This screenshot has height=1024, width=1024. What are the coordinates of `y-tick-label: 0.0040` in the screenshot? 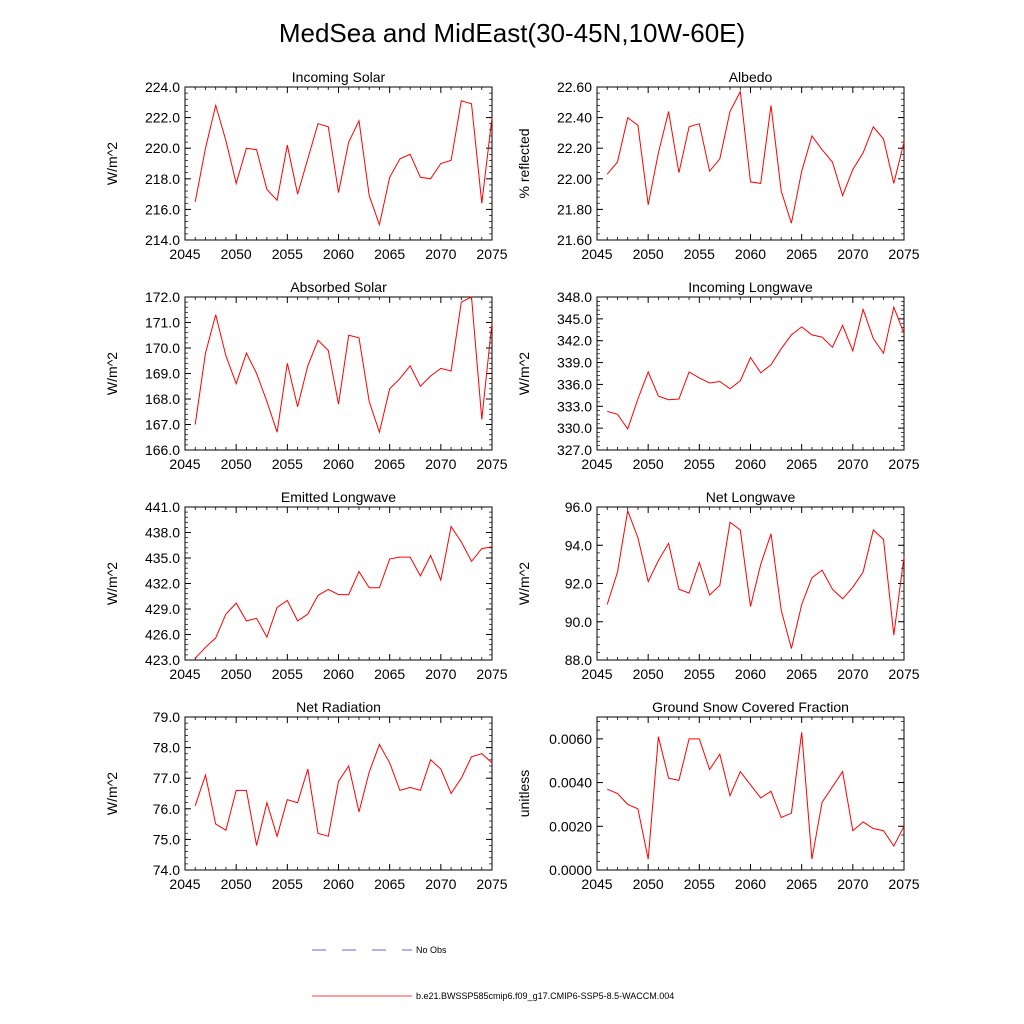 It's located at (570, 783).